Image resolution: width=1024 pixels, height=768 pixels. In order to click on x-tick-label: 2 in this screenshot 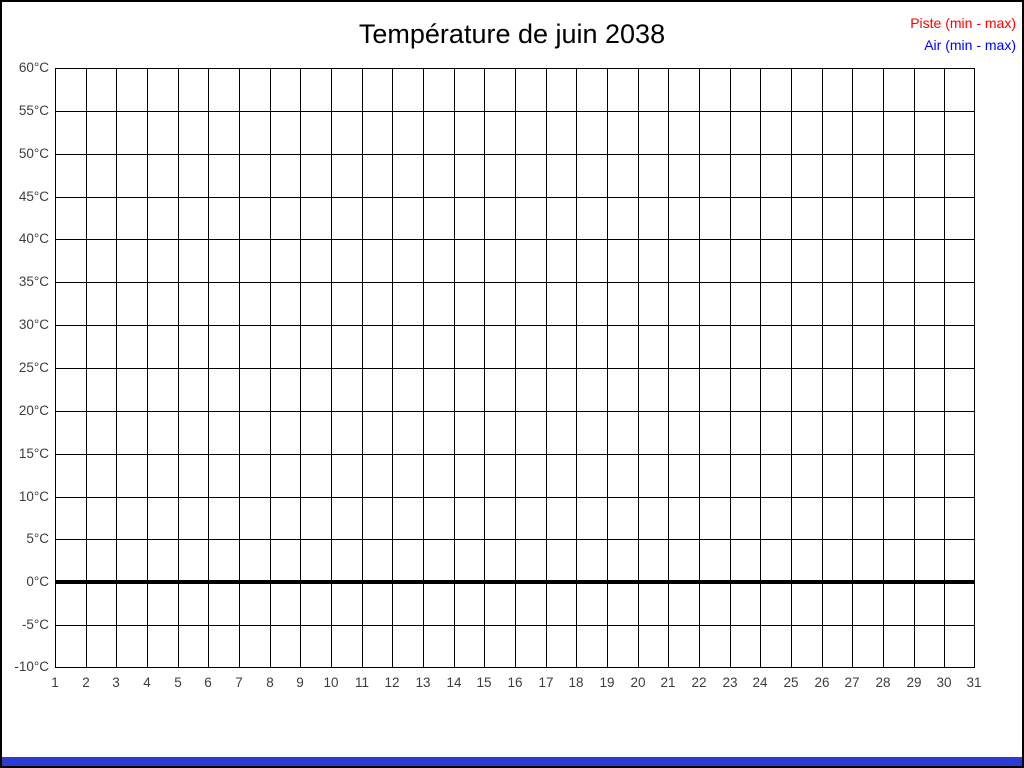, I will do `click(86, 682)`.